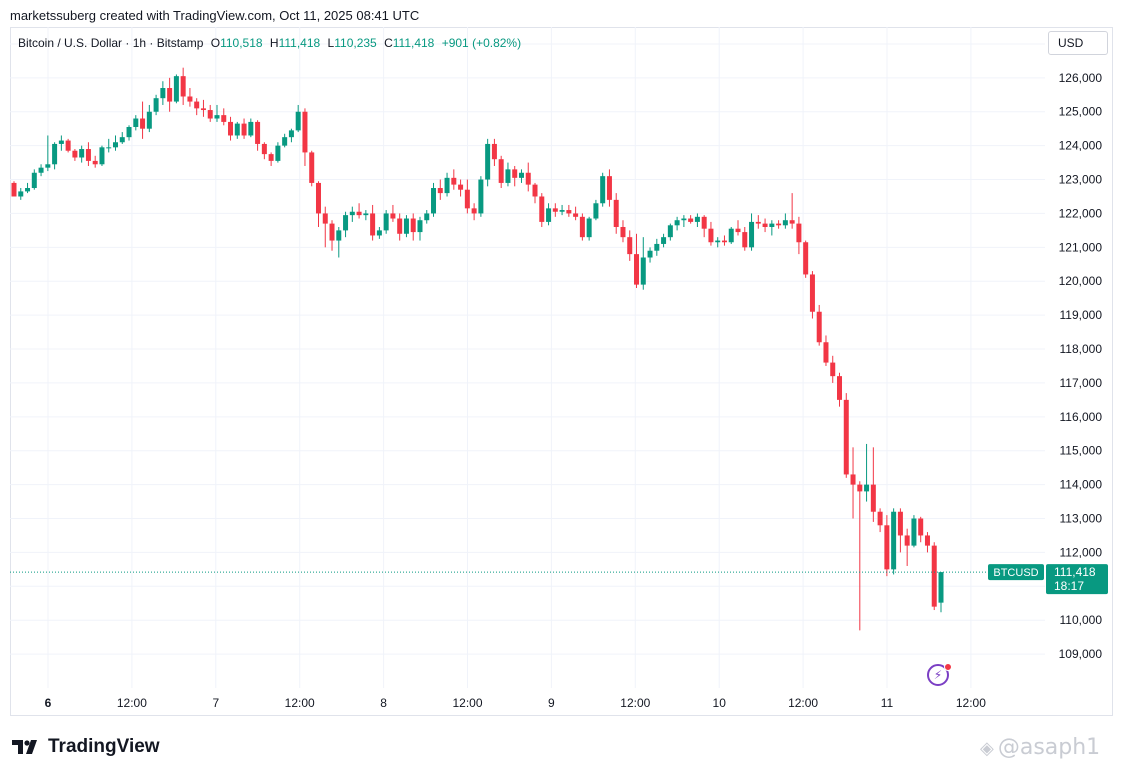 The image size is (1123, 776). Describe the element at coordinates (1081, 552) in the screenshot. I see `price-tick-label: 112,000` at that location.